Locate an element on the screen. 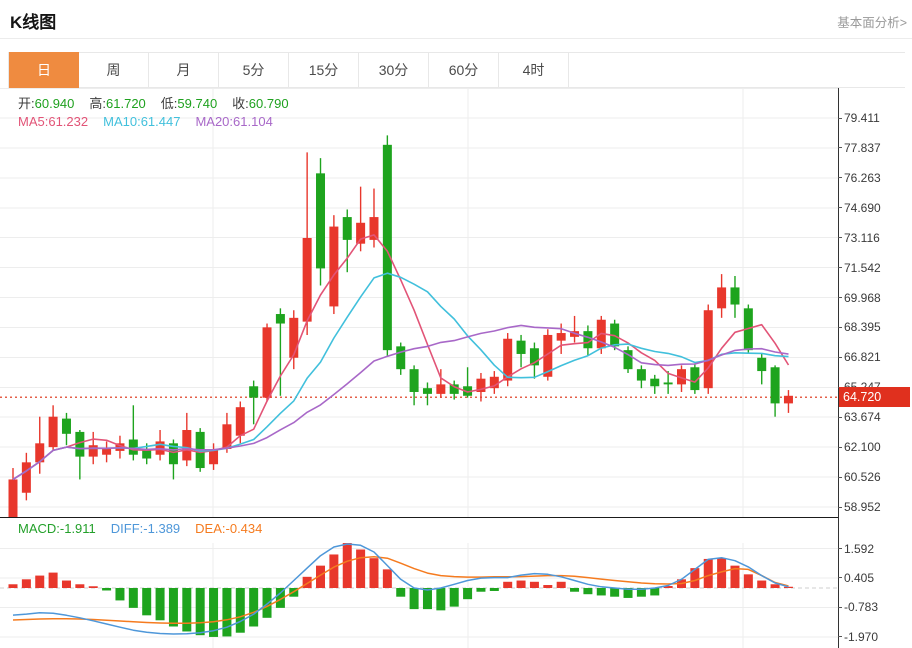 The image size is (912, 648). macd-row-item: DEA:-0.434 is located at coordinates (229, 528).